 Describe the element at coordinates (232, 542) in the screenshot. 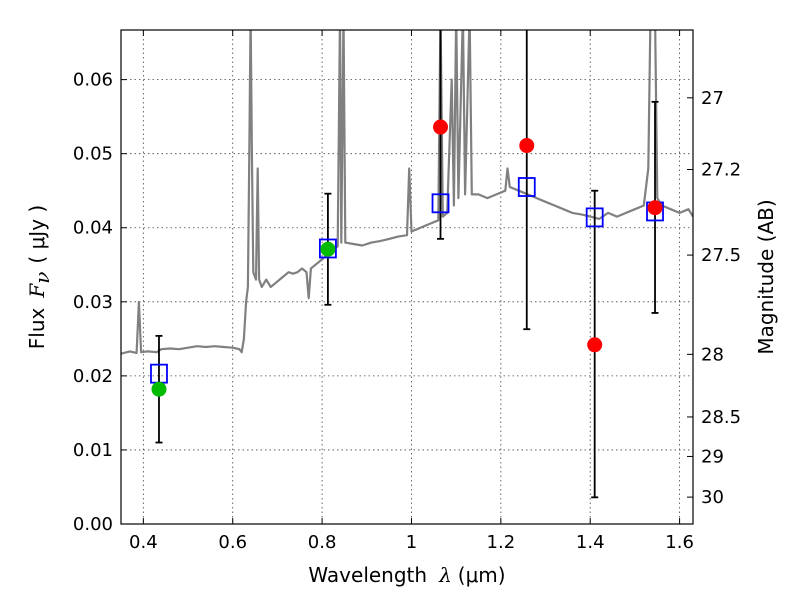

I see `x-tick-label: 0.6` at that location.